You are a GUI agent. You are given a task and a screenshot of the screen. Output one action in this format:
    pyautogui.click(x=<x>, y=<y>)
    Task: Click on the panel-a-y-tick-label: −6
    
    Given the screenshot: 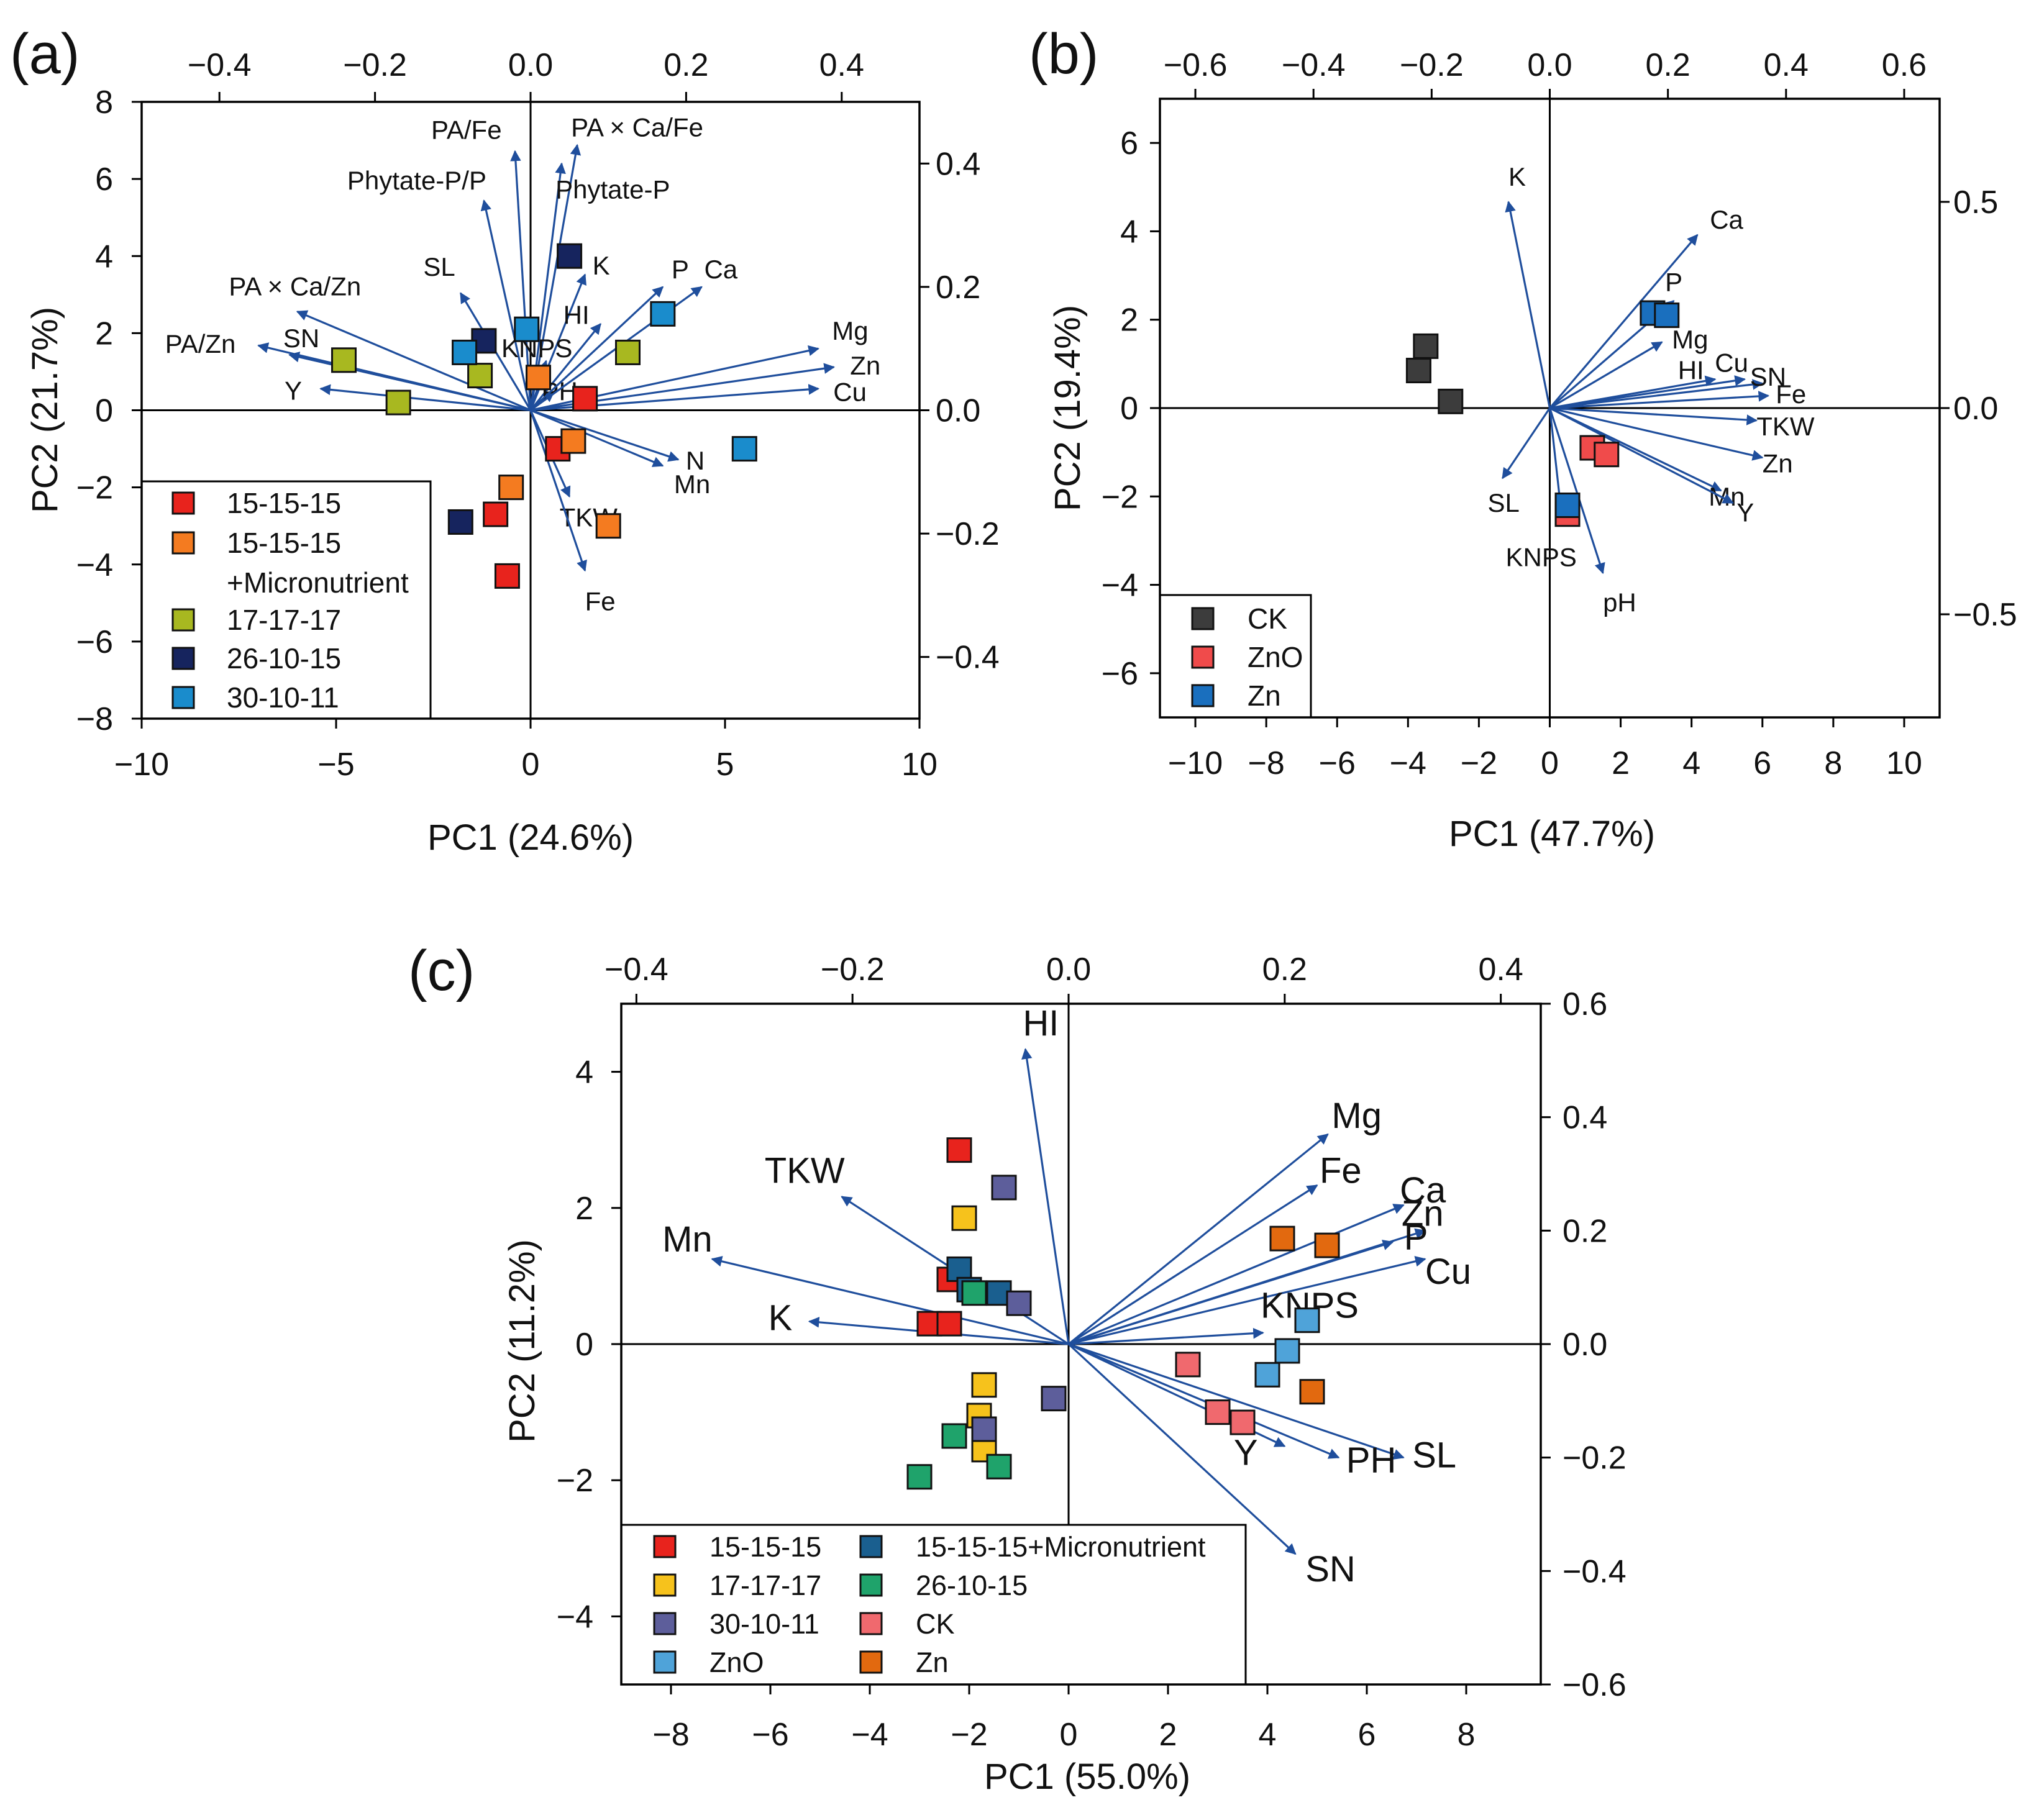 What is the action you would take?
    pyautogui.click(x=94, y=642)
    